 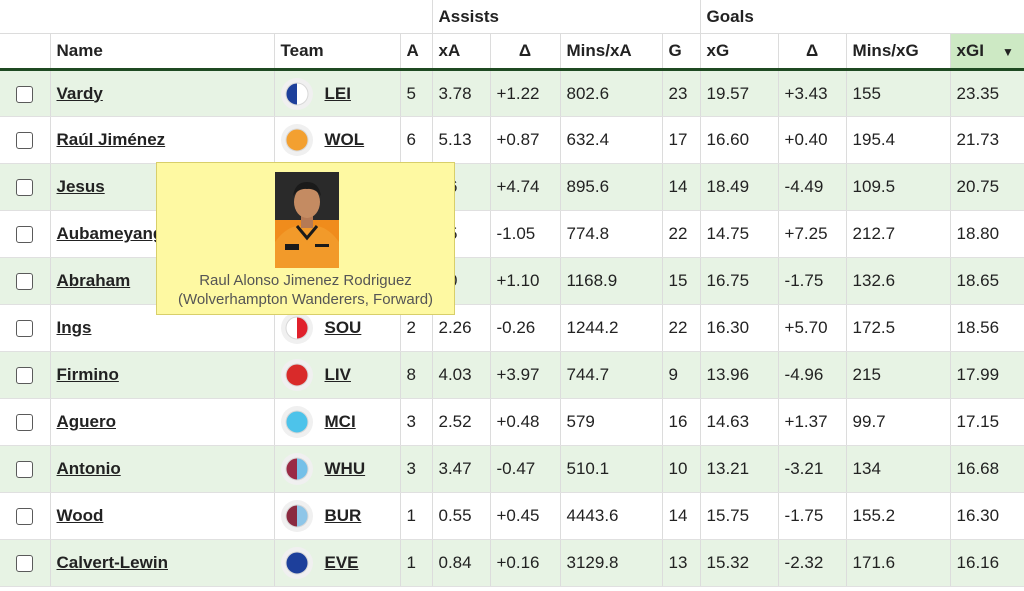 What do you see at coordinates (416, 93) in the screenshot?
I see `stat-a: 5` at bounding box center [416, 93].